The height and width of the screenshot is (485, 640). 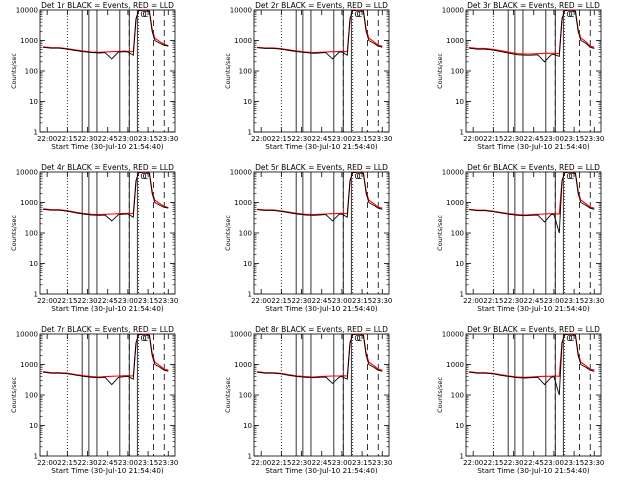 I want to click on panel-title: Det 8r BLACK = Events, RED = LLD, so click(x=321, y=329).